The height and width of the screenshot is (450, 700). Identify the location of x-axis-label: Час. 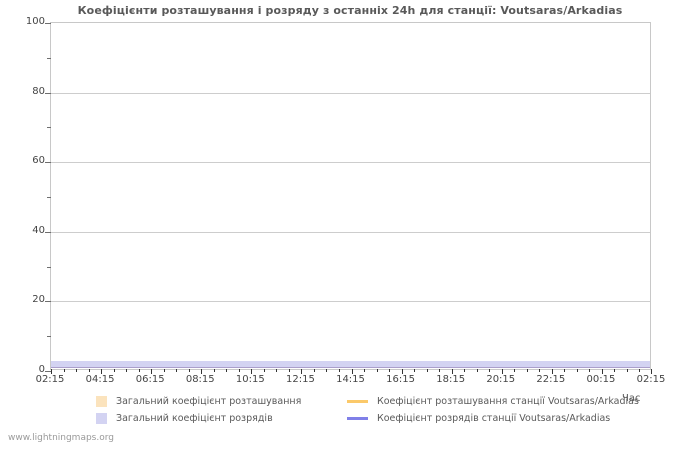
(631, 398).